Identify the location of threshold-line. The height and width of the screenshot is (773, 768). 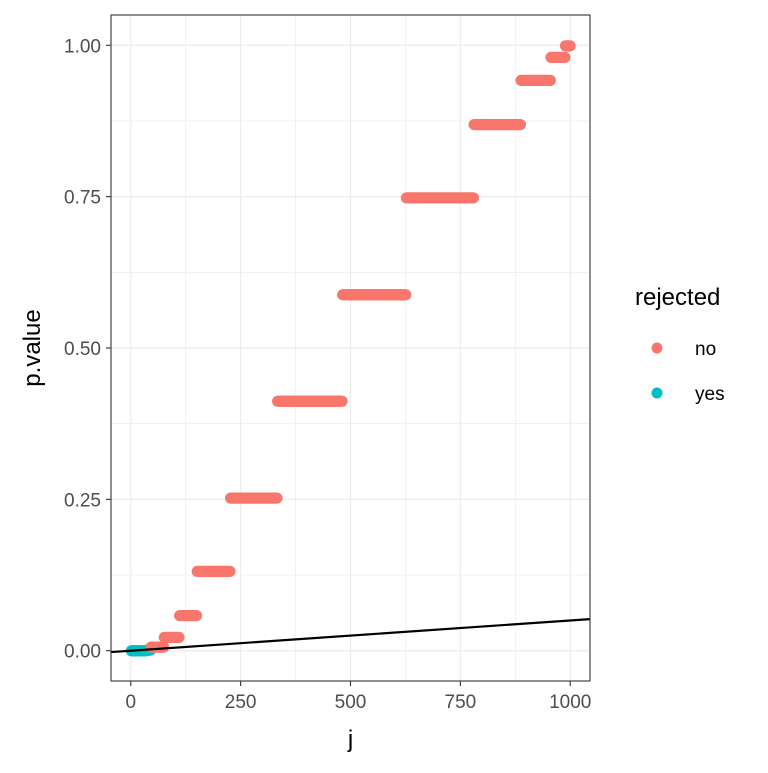
(350, 635).